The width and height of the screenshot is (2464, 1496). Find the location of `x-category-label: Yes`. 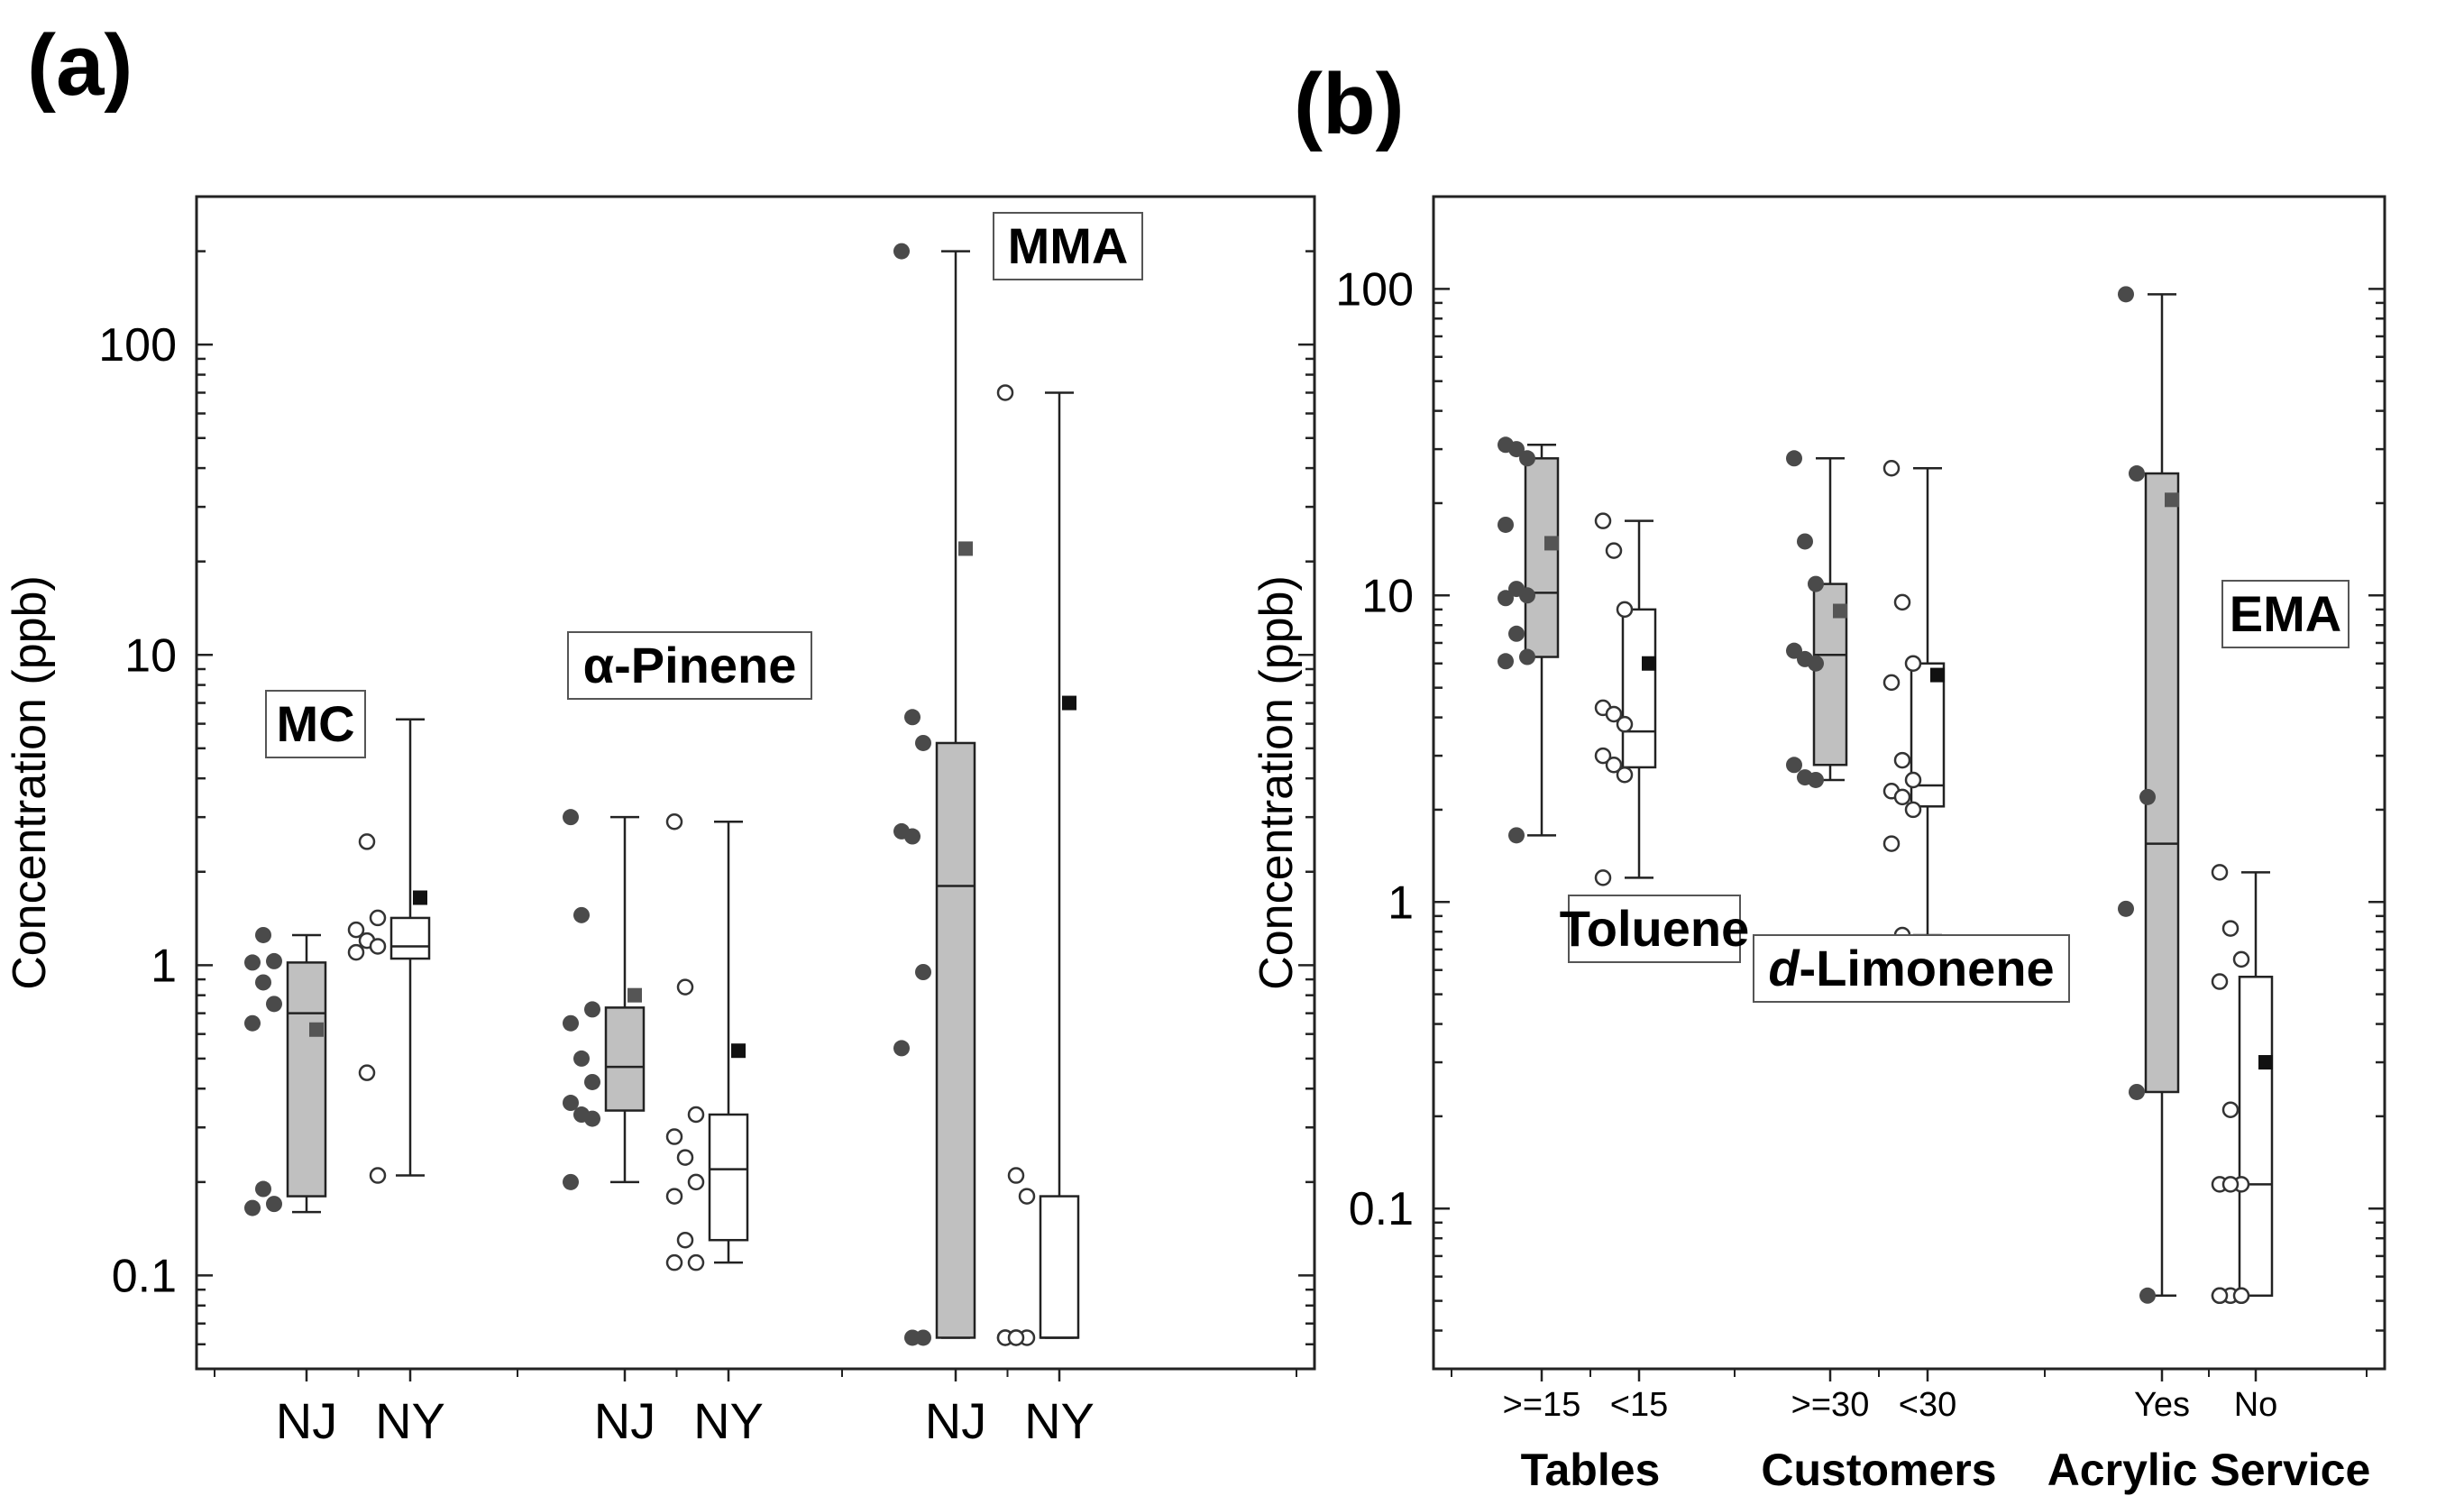

x-category-label: Yes is located at coordinates (2162, 1405).